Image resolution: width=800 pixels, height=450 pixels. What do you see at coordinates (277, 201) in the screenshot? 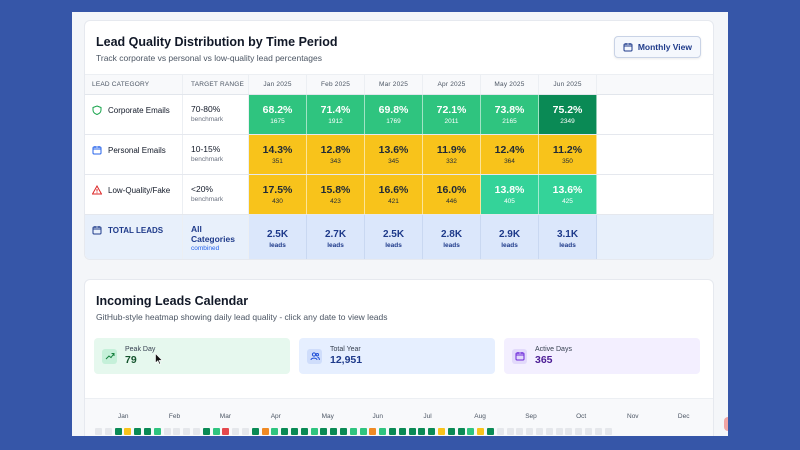
I see `lead-count: 430` at bounding box center [277, 201].